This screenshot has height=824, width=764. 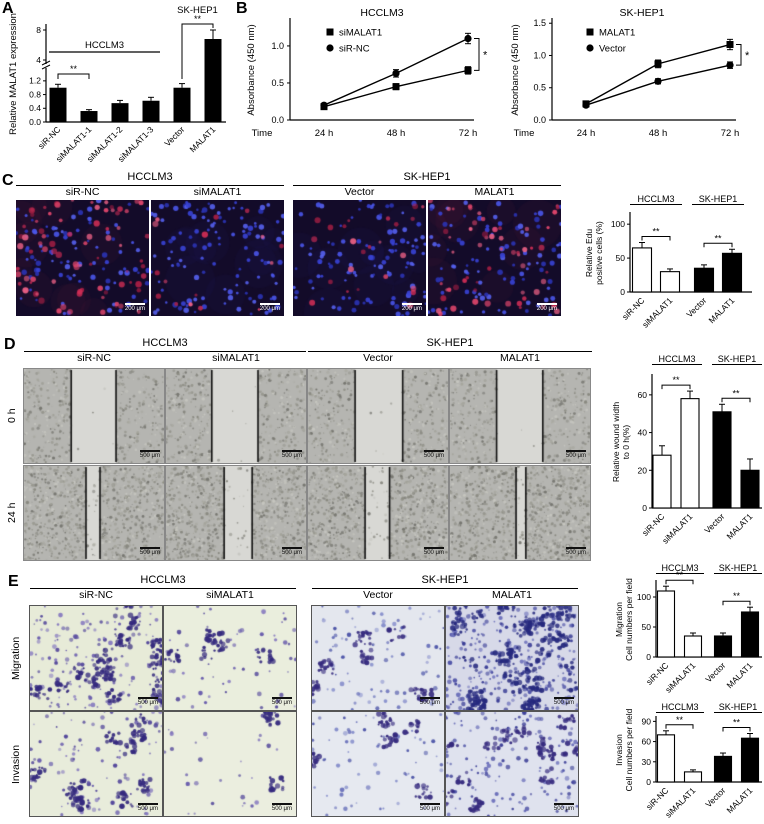 I want to click on panelD-header-hcclm3: HCCLM3, so click(x=165, y=344).